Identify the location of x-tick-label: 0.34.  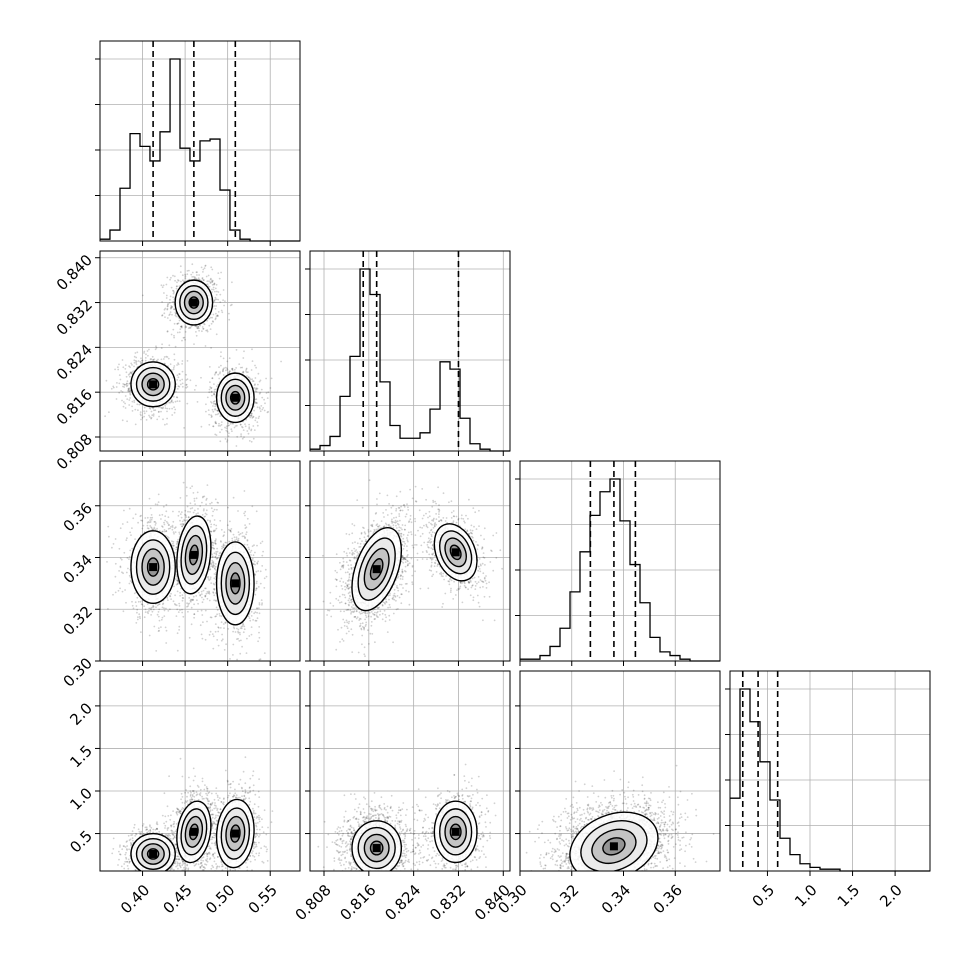
(616, 899).